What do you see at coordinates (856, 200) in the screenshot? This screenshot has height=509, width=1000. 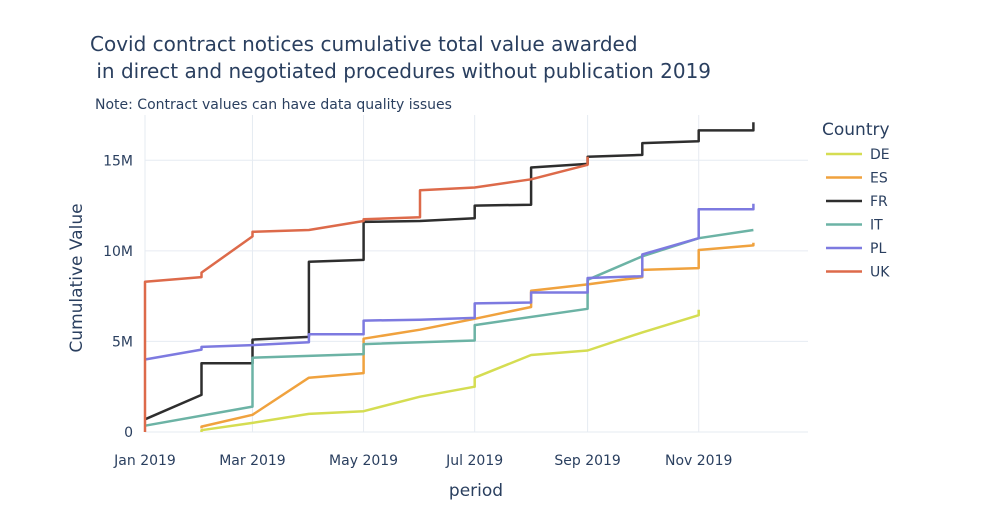 I see `legend: Country DE ES FR IT PL UK` at bounding box center [856, 200].